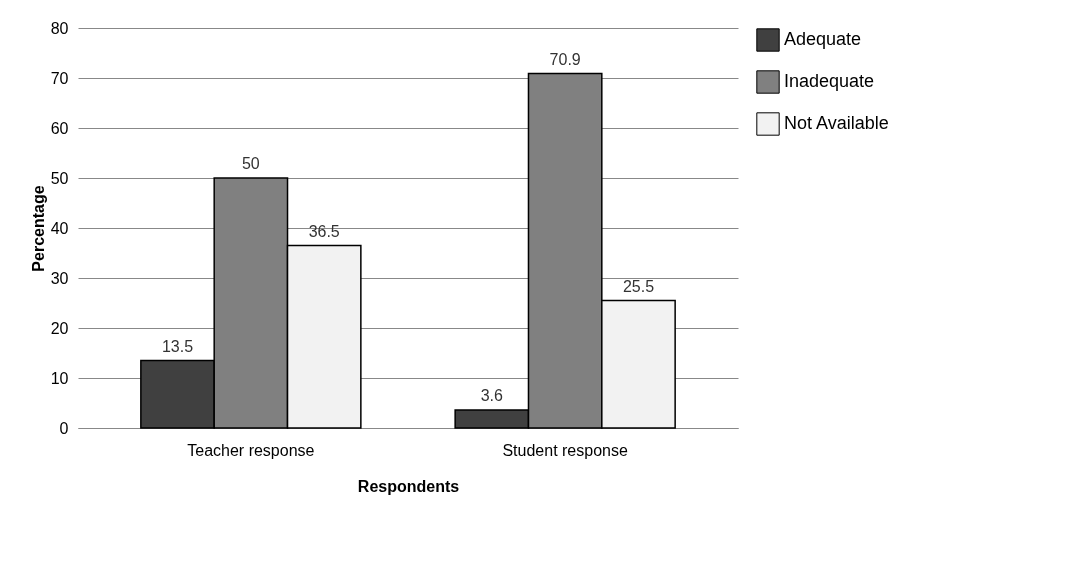 The height and width of the screenshot is (578, 1076). What do you see at coordinates (59, 128) in the screenshot?
I see `y-tick-label: 60` at bounding box center [59, 128].